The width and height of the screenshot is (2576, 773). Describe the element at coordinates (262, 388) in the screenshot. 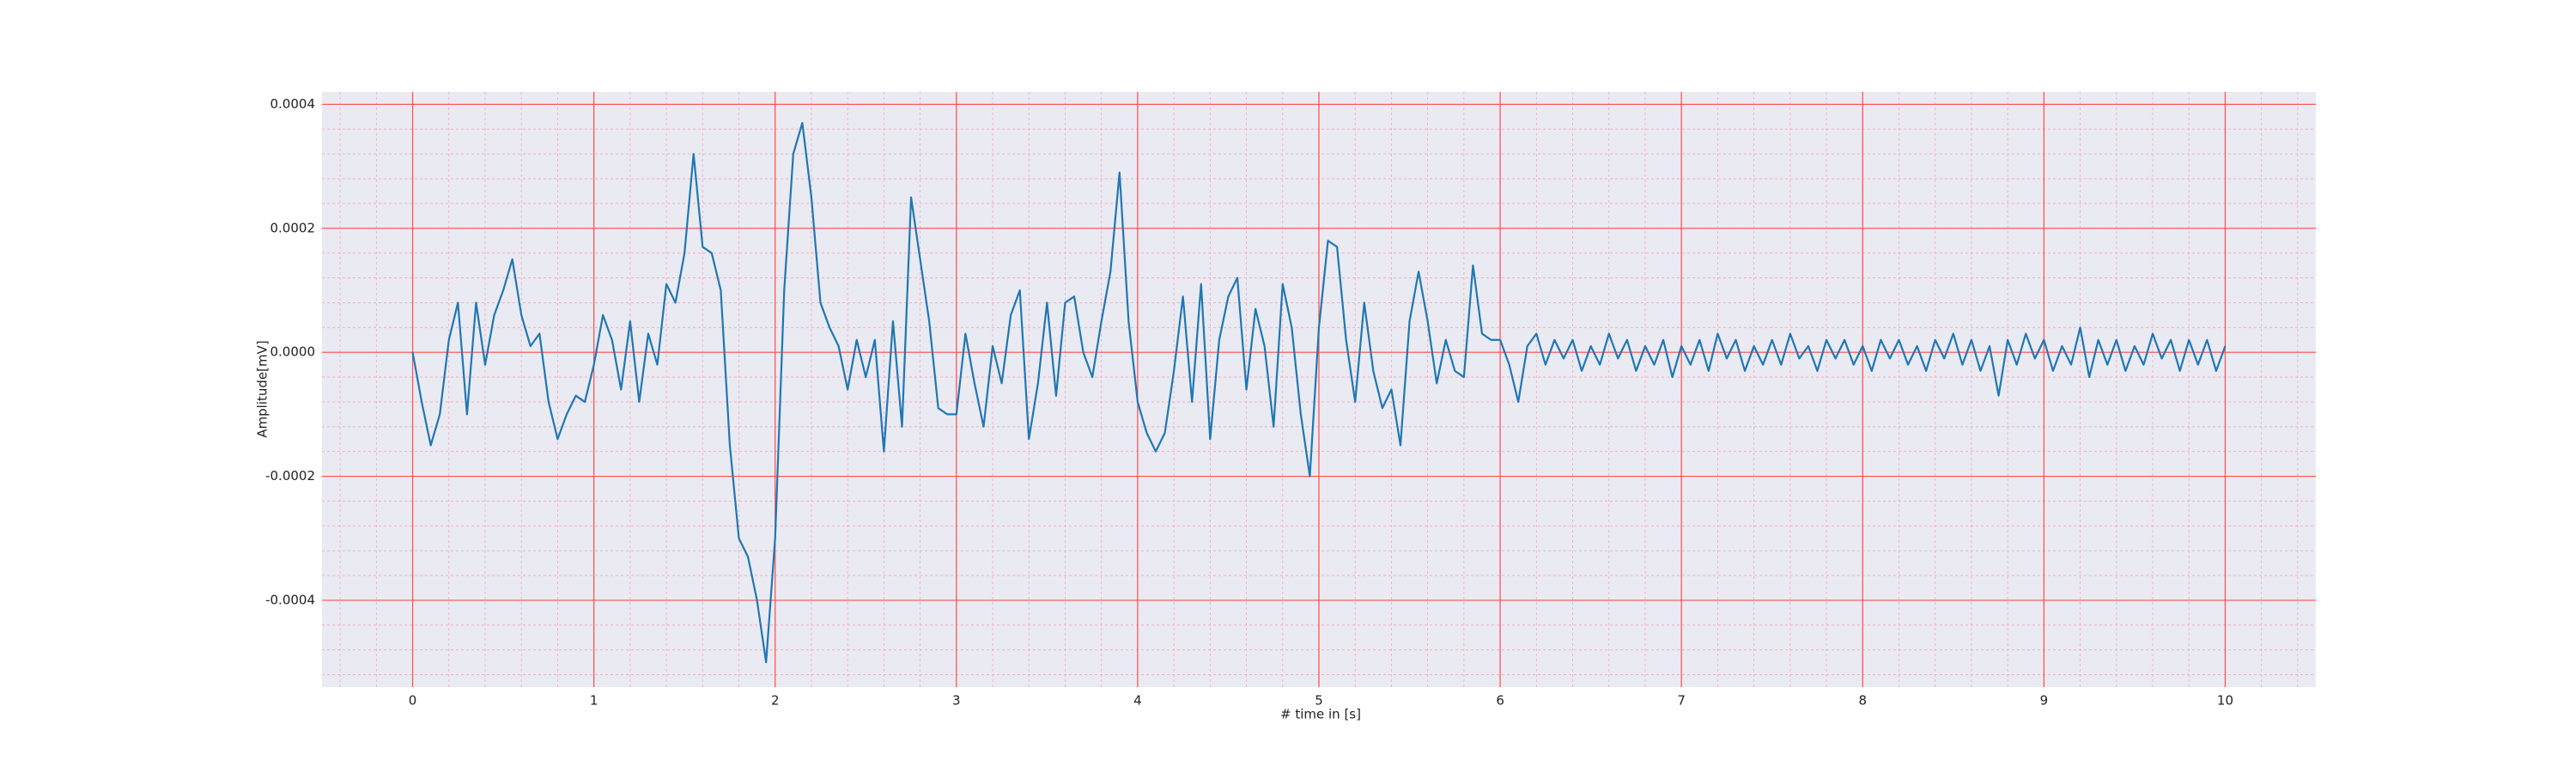

I see `y-axis-label: Amplitude[mV]` at that location.